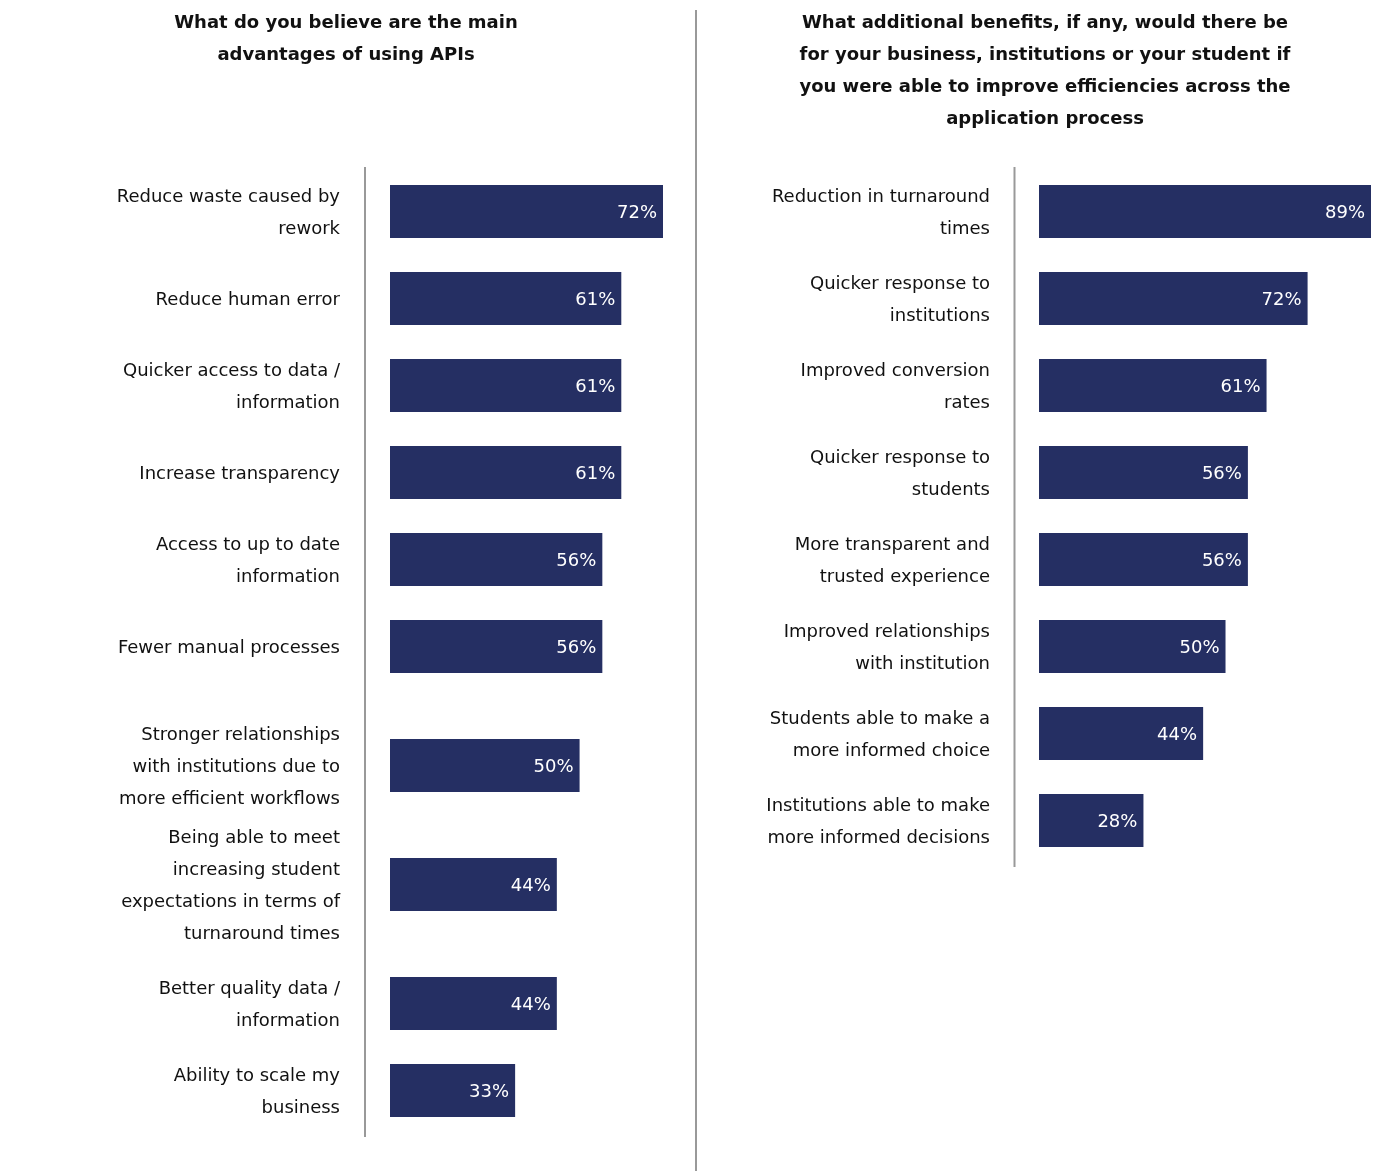 The width and height of the screenshot is (1373, 1171). Describe the element at coordinates (879, 733) in the screenshot. I see `y-tick-label: Students able to make a more informed choice` at that location.